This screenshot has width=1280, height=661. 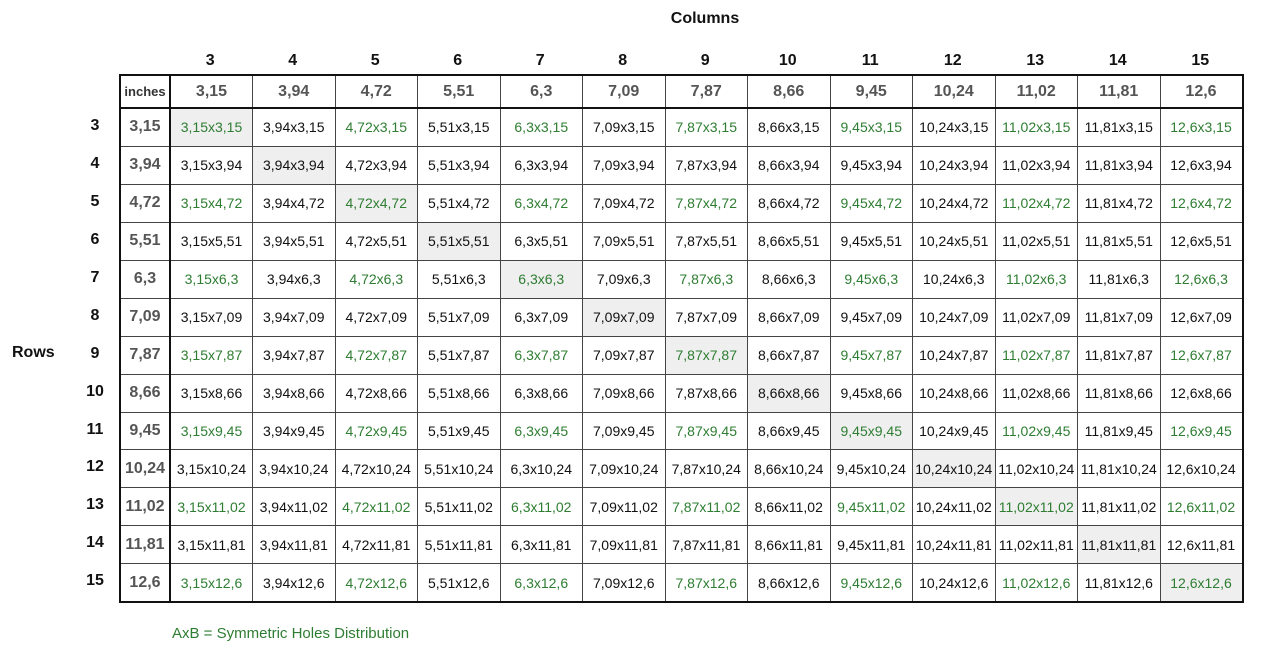 What do you see at coordinates (706, 431) in the screenshot?
I see `size-cell: 7,87x9,45` at bounding box center [706, 431].